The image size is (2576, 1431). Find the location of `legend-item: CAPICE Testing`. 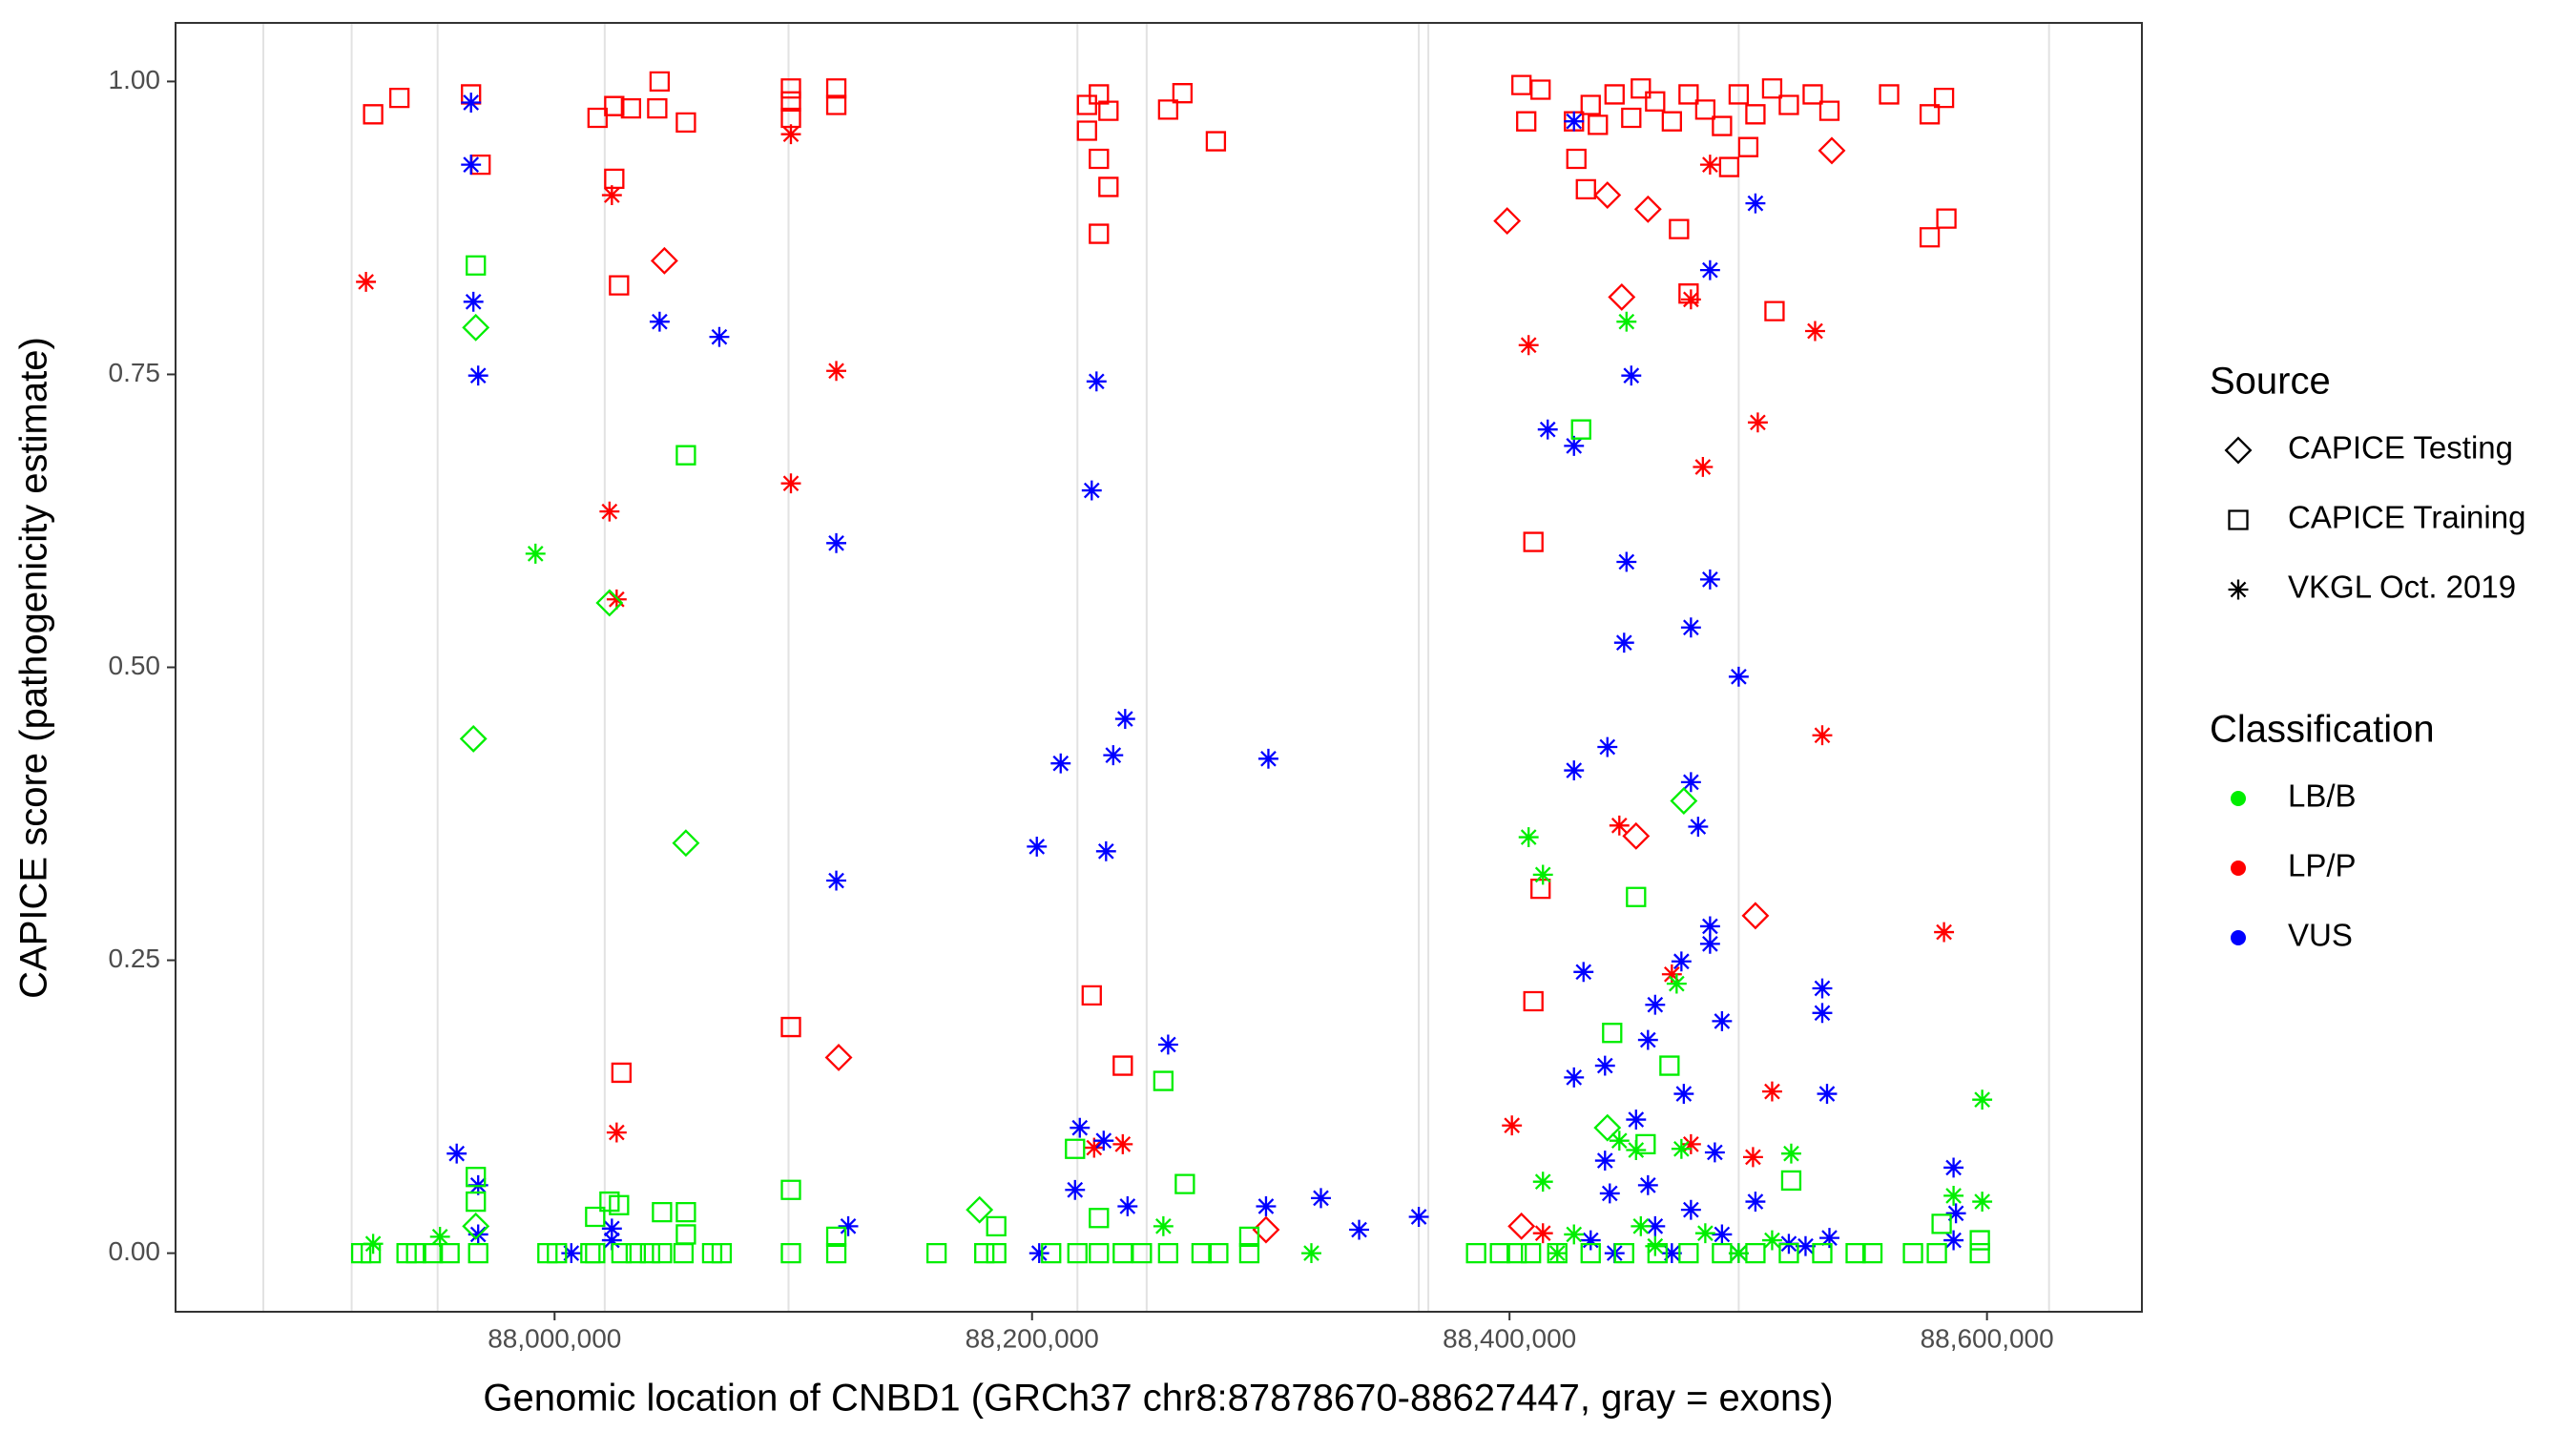

legend-item: CAPICE Testing is located at coordinates (2400, 448).